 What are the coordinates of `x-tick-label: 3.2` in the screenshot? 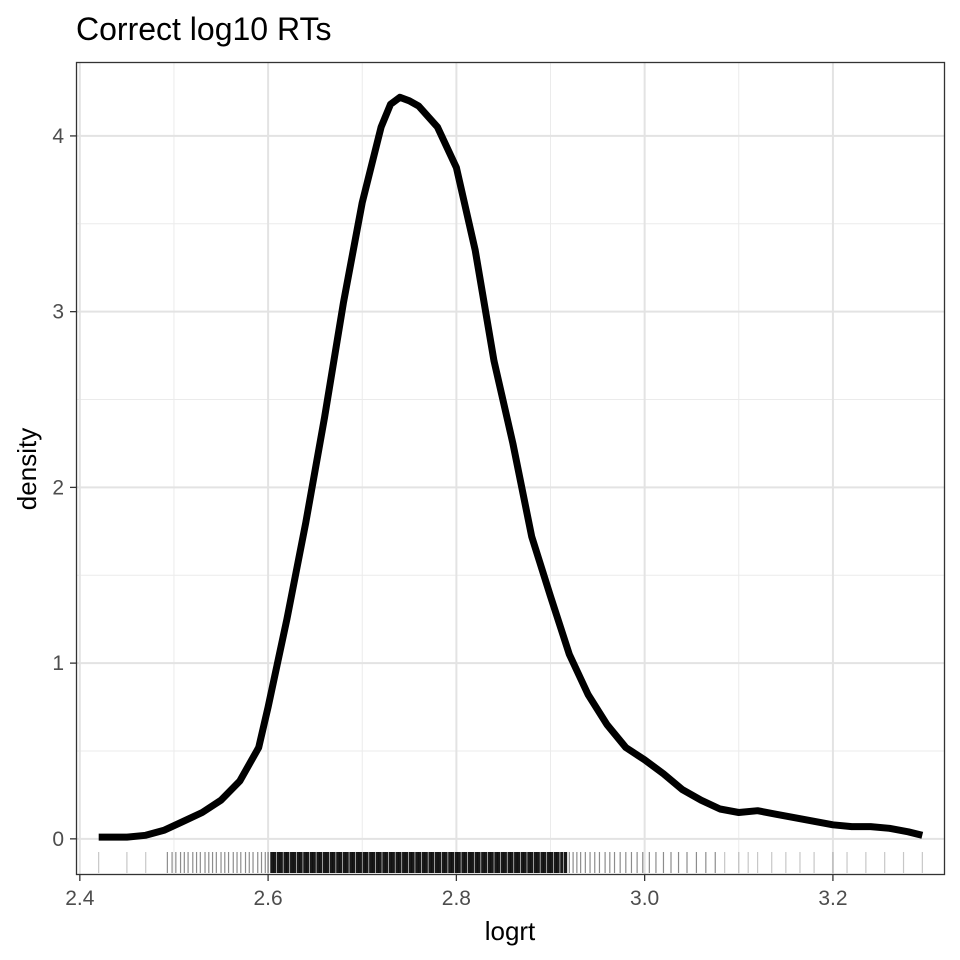 It's located at (832, 898).